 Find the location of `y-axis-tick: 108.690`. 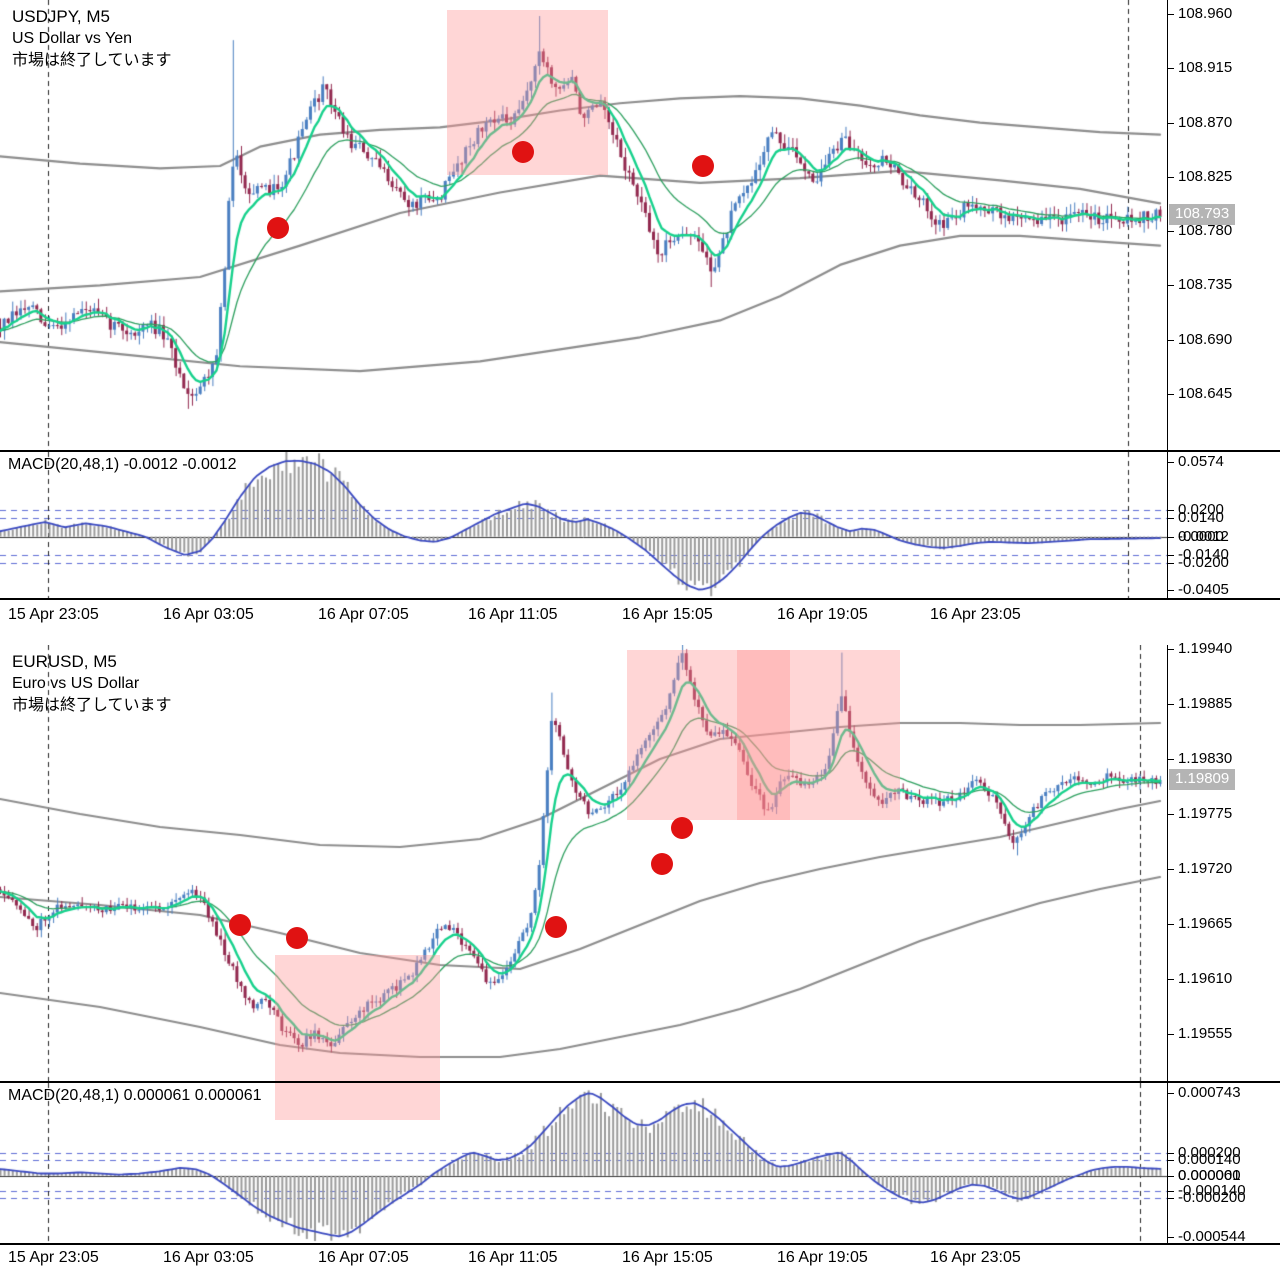

y-axis-tick: 108.690 is located at coordinates (1199, 339).